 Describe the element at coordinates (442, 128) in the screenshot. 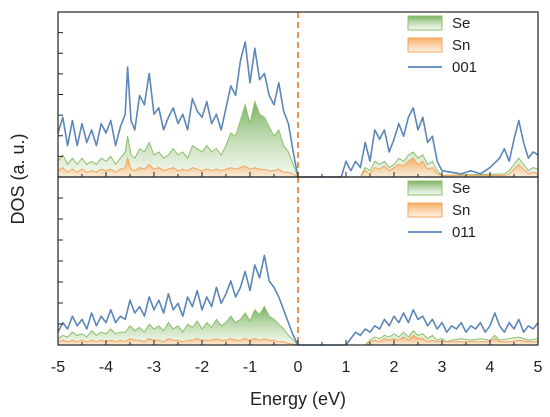

I see `legends: Se Sn 001 Se Sn 011` at that location.